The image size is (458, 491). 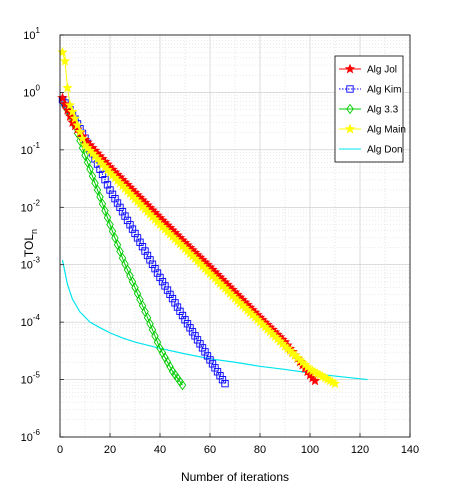 I want to click on y-tick-label: 10⁻⁵, so click(x=31, y=379).